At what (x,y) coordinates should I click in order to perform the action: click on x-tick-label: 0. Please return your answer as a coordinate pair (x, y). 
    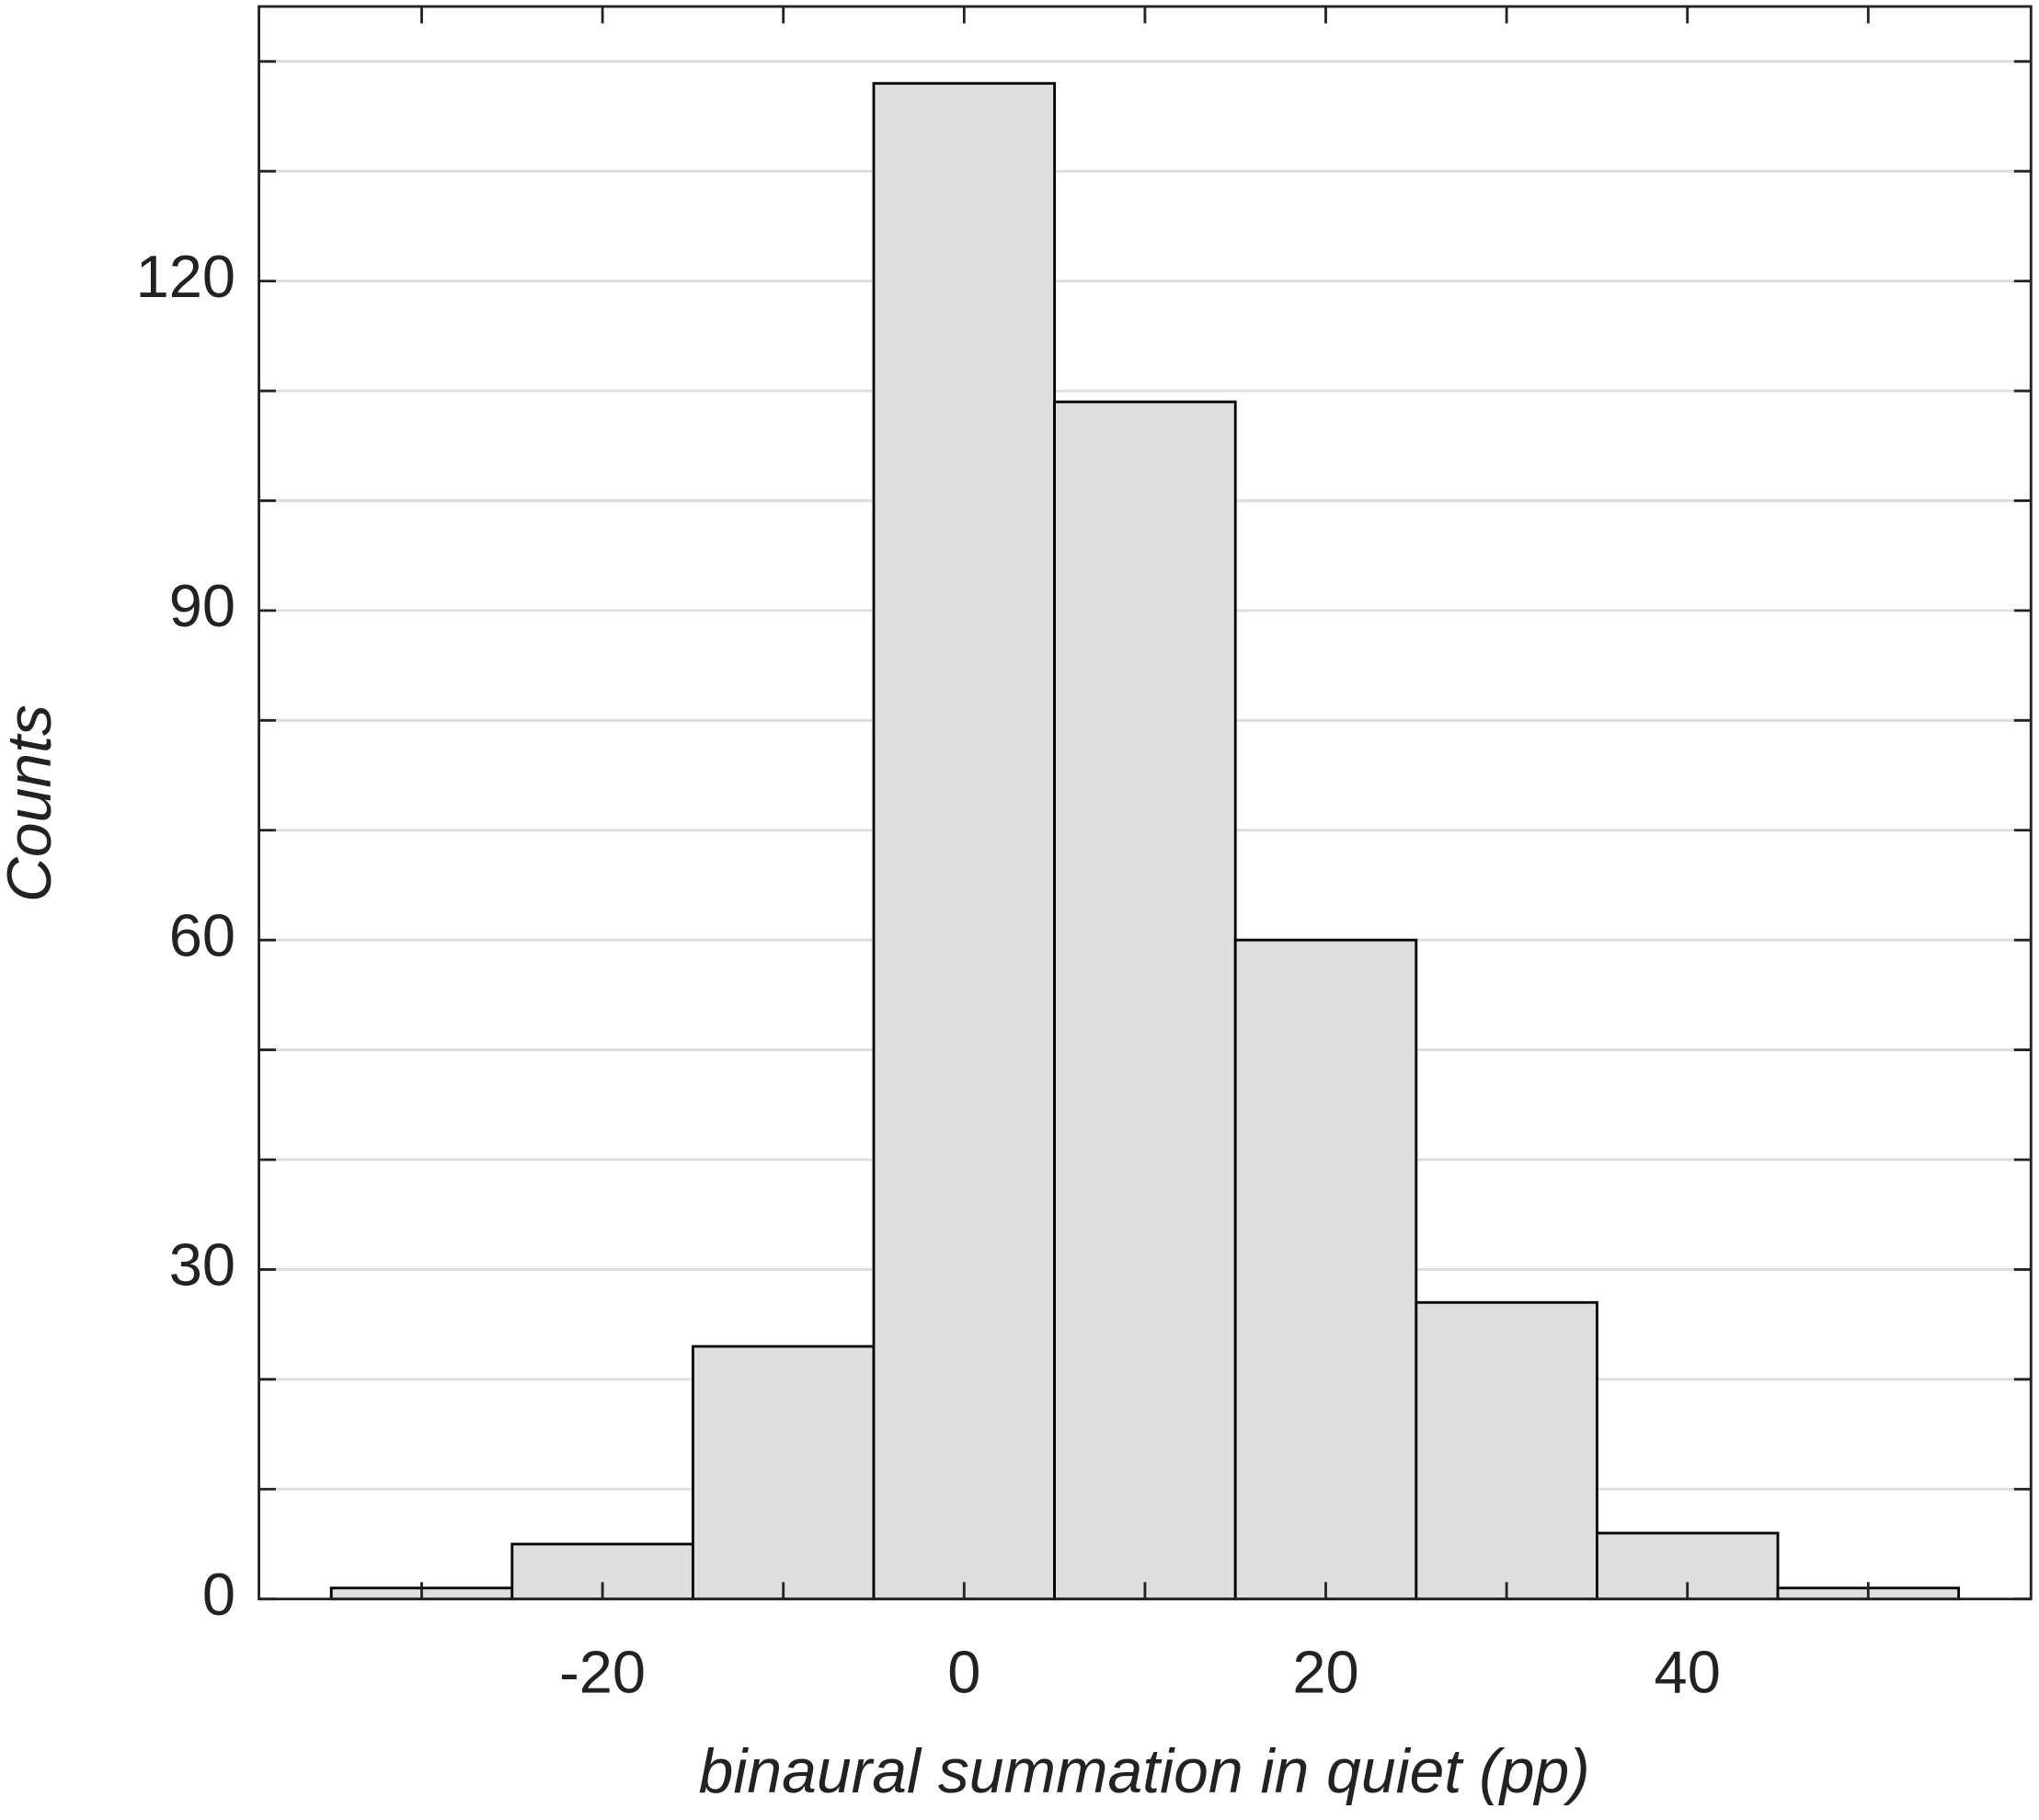
    Looking at the image, I should click on (964, 1672).